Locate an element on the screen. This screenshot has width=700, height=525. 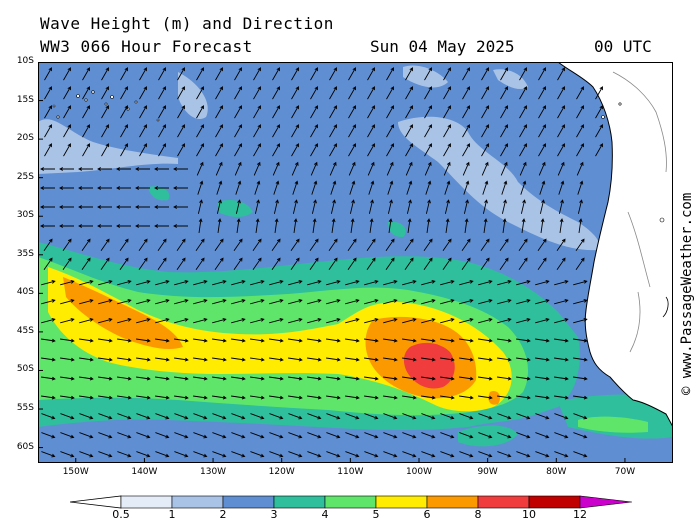
latitude-label: 45S is located at coordinates (25, 330).